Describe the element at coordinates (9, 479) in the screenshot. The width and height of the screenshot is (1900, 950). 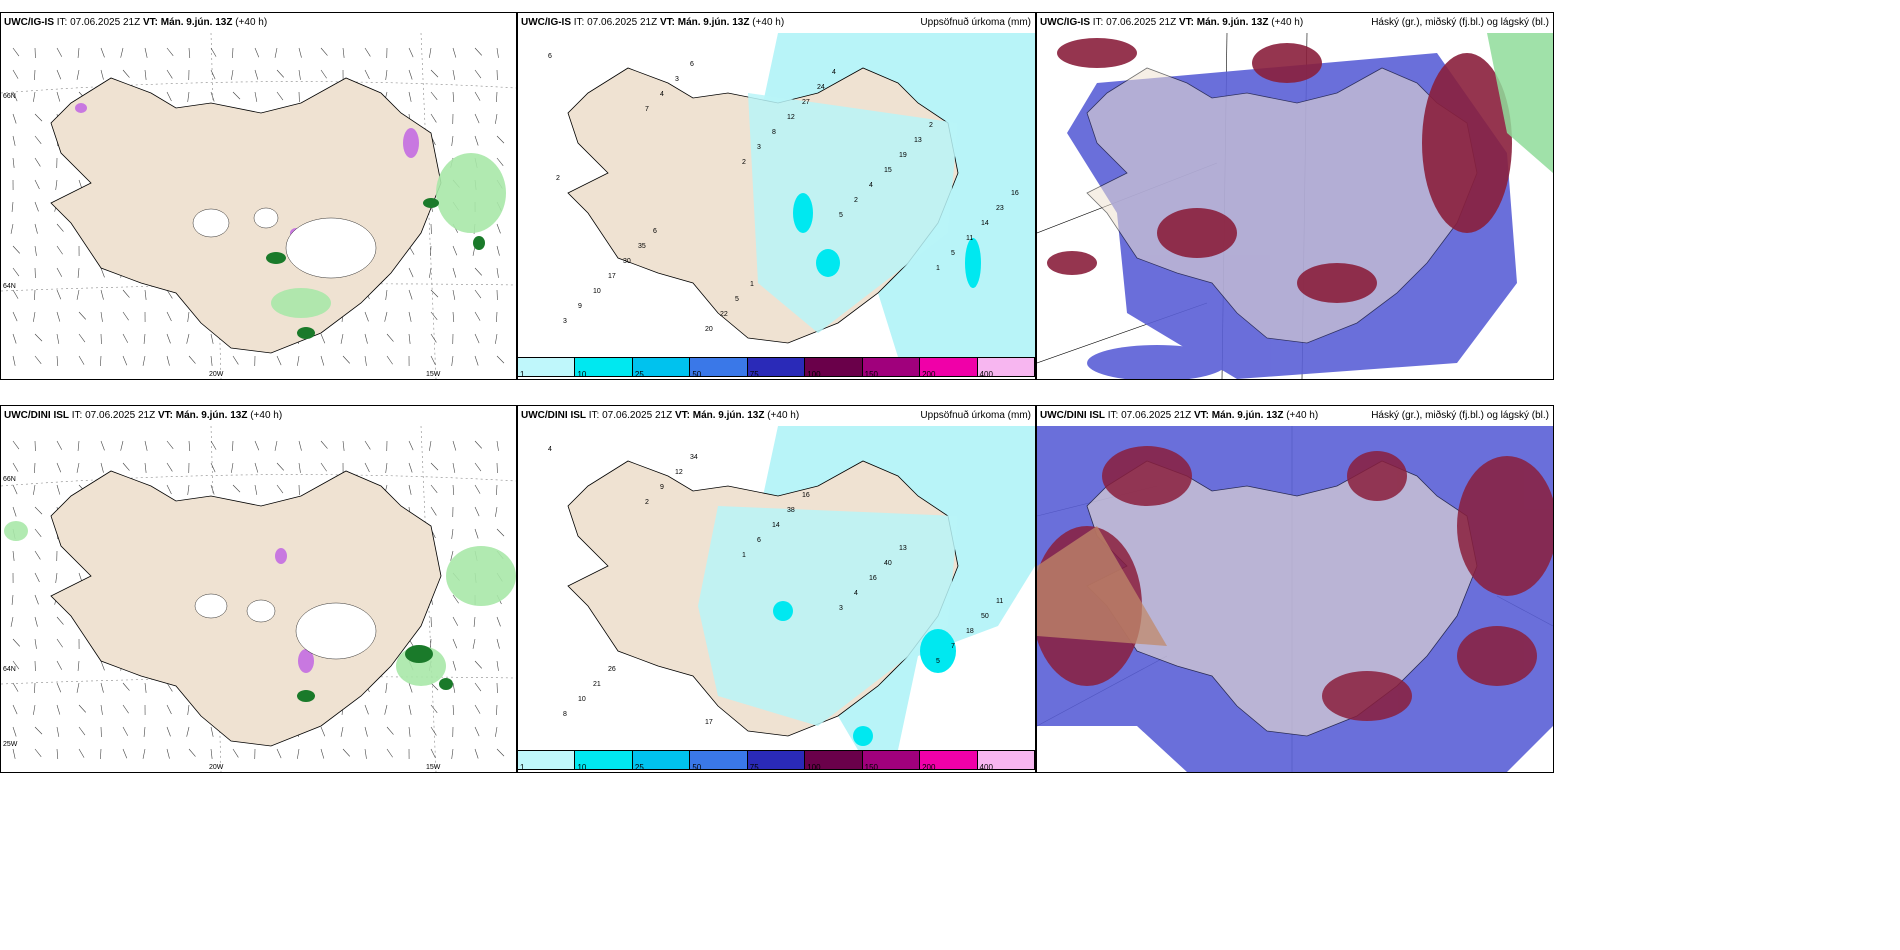
I see `lat-label-66n: 66N` at that location.